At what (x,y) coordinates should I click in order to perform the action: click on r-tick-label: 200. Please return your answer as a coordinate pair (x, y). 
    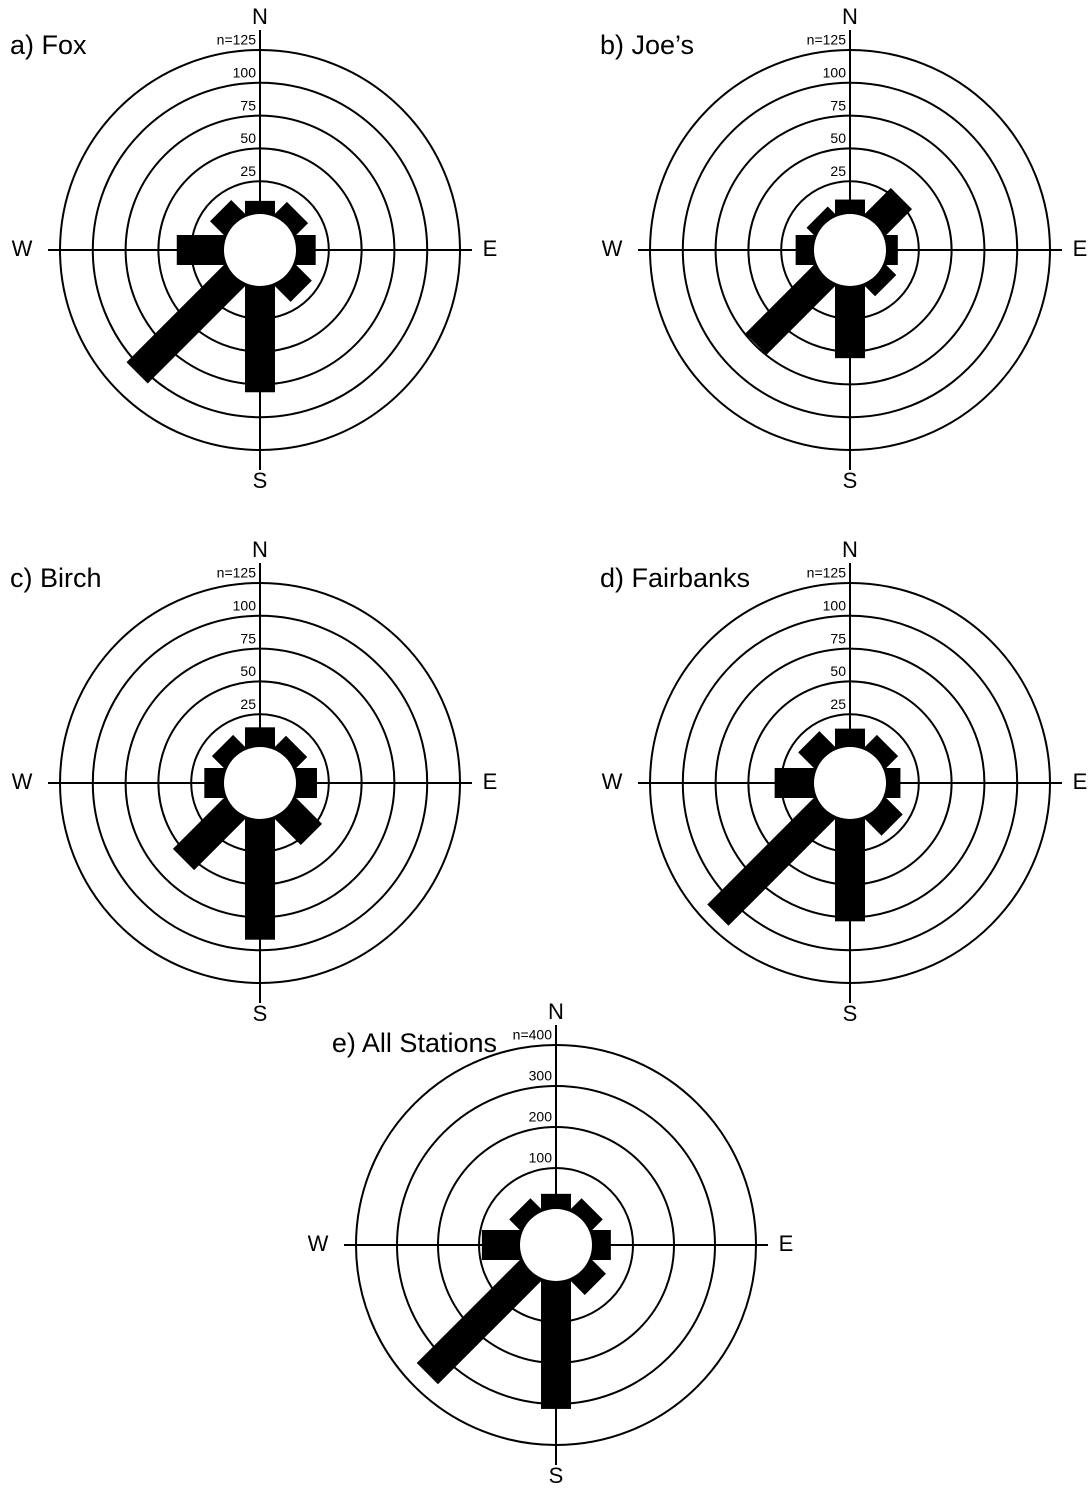
    Looking at the image, I should click on (541, 1117).